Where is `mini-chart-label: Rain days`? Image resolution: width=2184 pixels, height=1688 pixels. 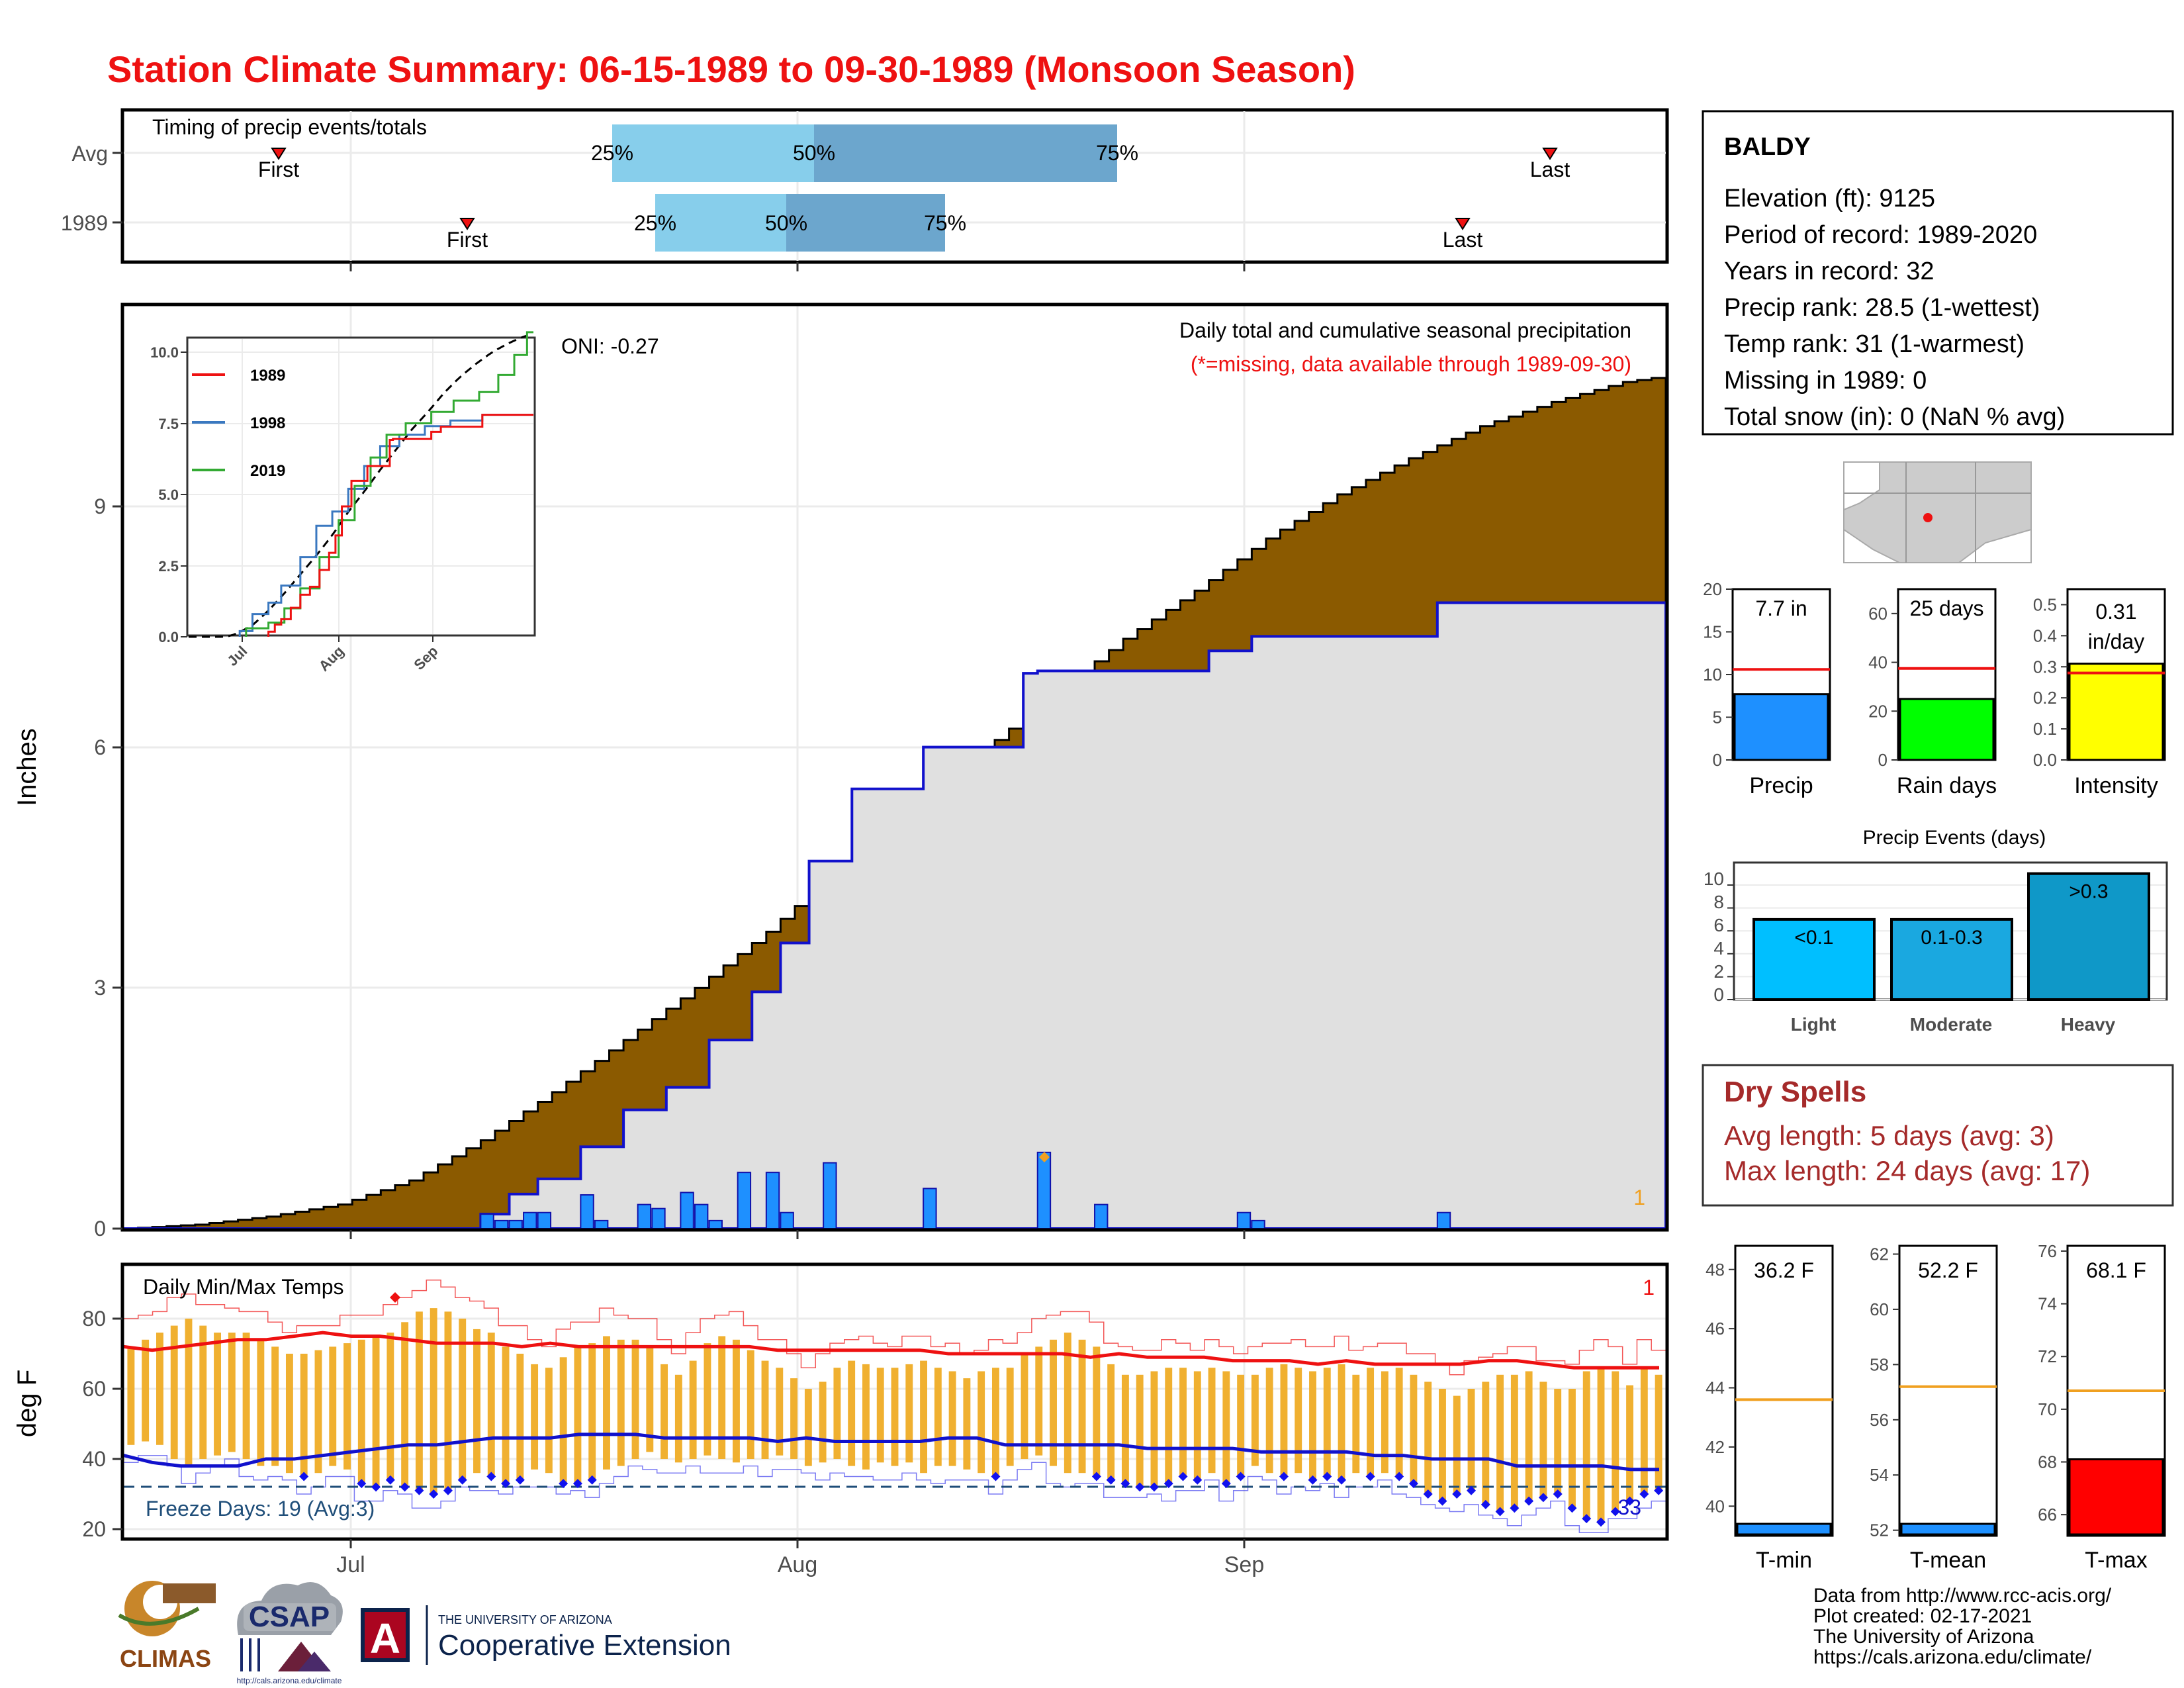 mini-chart-label: Rain days is located at coordinates (1947, 785).